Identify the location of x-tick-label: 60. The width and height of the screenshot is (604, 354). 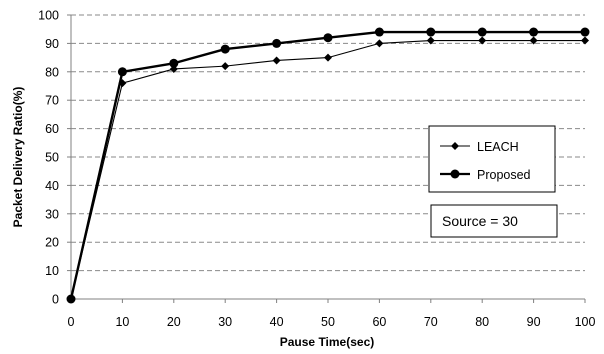
(379, 322).